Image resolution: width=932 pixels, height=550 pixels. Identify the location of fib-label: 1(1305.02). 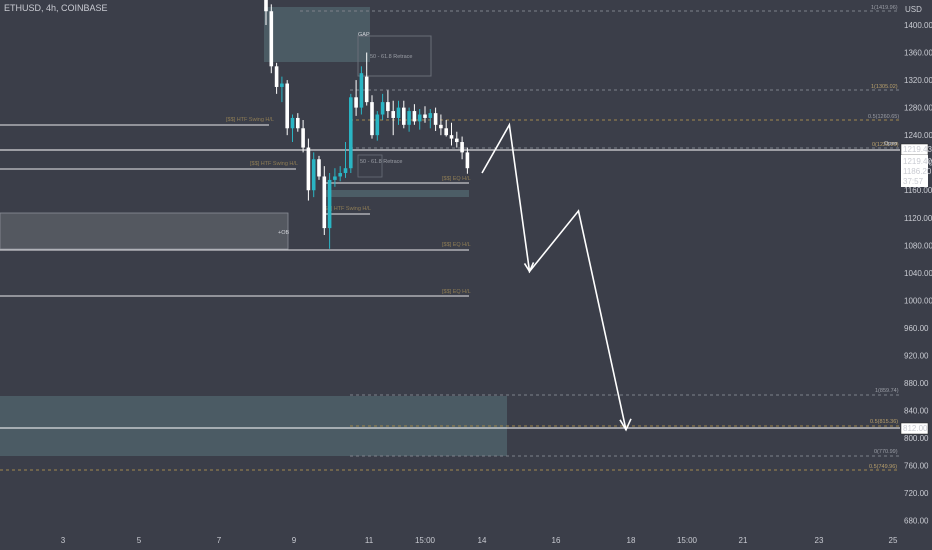
(884, 87).